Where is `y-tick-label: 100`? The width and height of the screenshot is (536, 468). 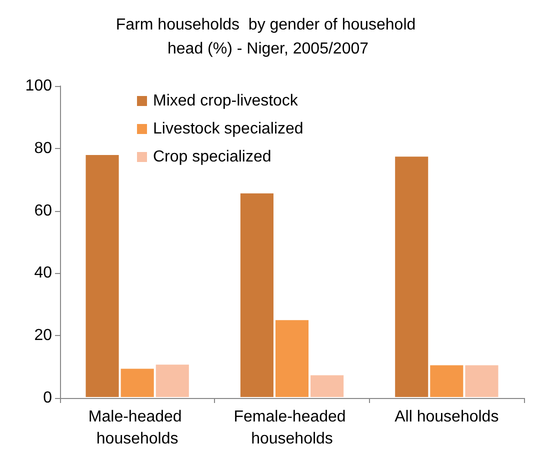
y-tick-label: 100 is located at coordinates (38, 86).